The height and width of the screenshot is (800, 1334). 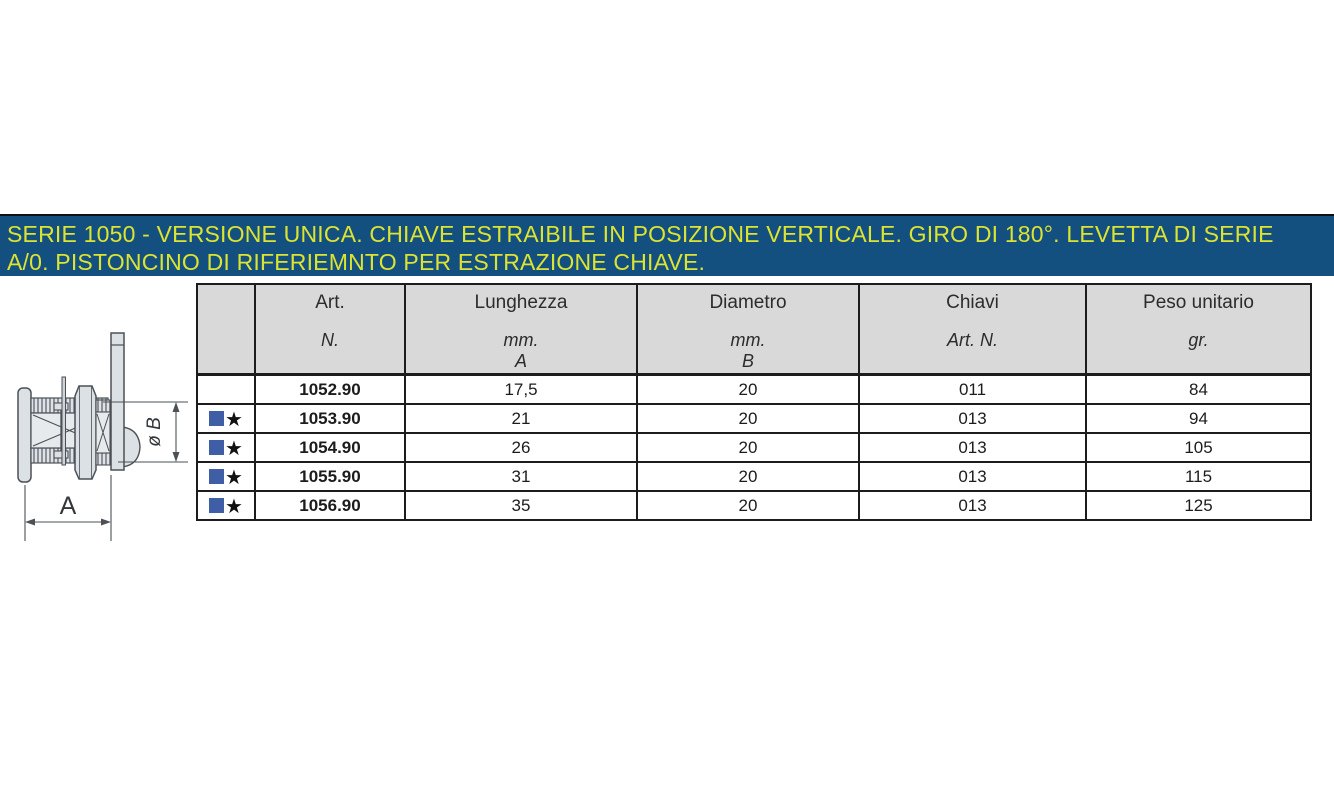 I want to click on dim-b-arrow-bottom, so click(x=176, y=457).